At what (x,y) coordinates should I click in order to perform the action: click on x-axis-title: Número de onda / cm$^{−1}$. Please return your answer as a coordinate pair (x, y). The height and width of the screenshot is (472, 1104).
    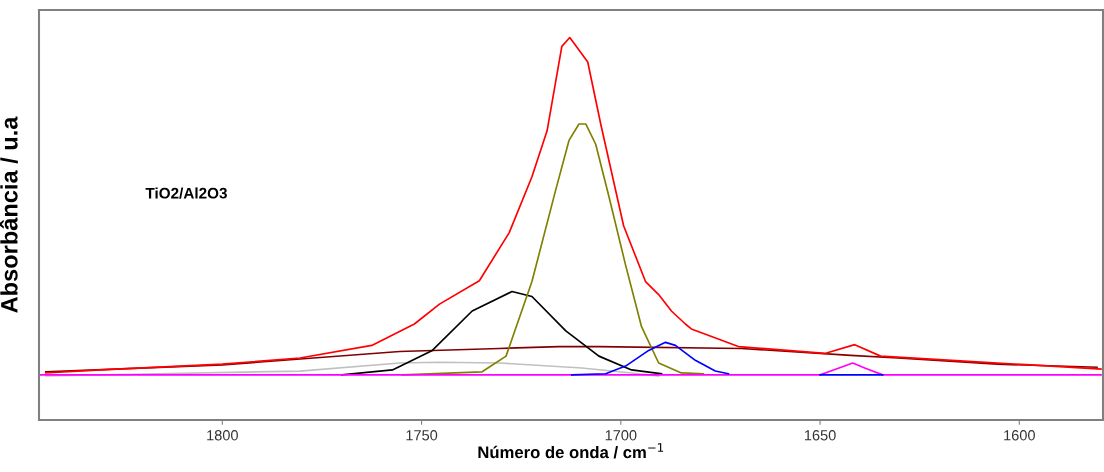
    Looking at the image, I should click on (571, 451).